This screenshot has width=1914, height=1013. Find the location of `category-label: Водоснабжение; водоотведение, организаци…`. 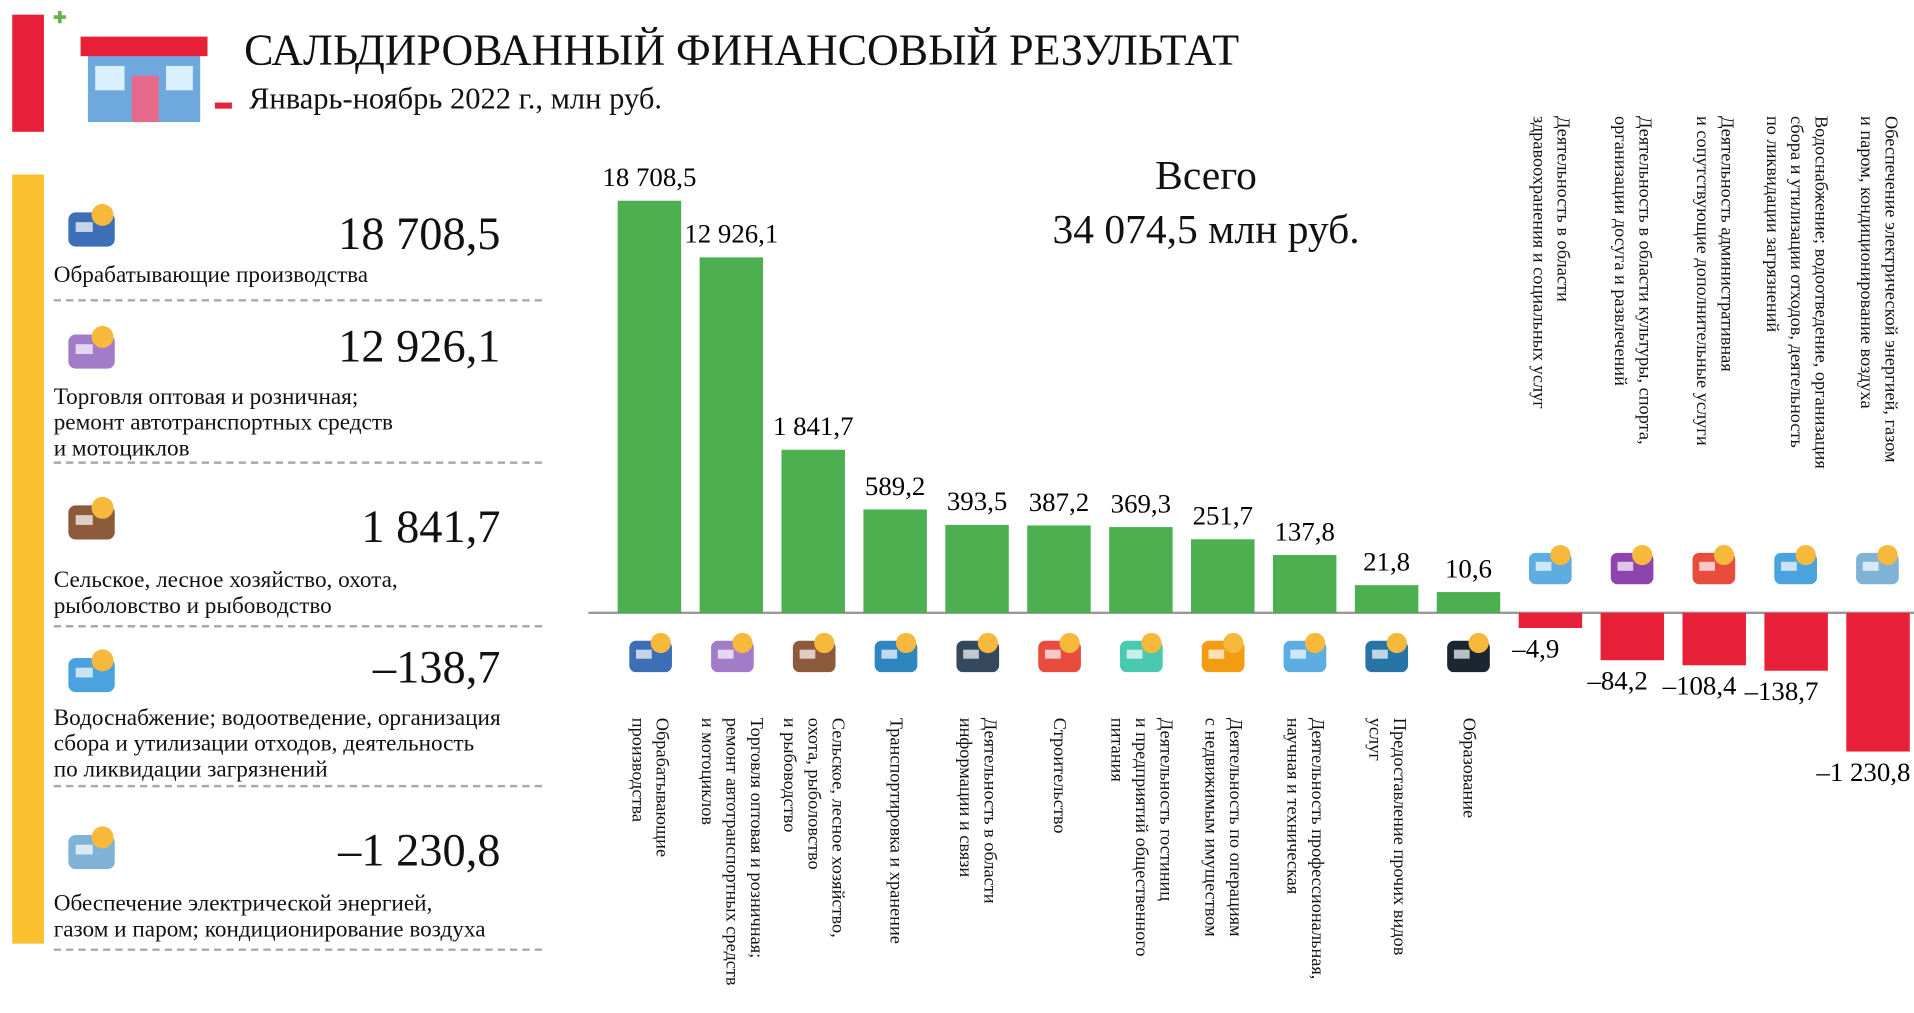

category-label: Водоснабжение; водоотведение, организаци… is located at coordinates (1796, 292).